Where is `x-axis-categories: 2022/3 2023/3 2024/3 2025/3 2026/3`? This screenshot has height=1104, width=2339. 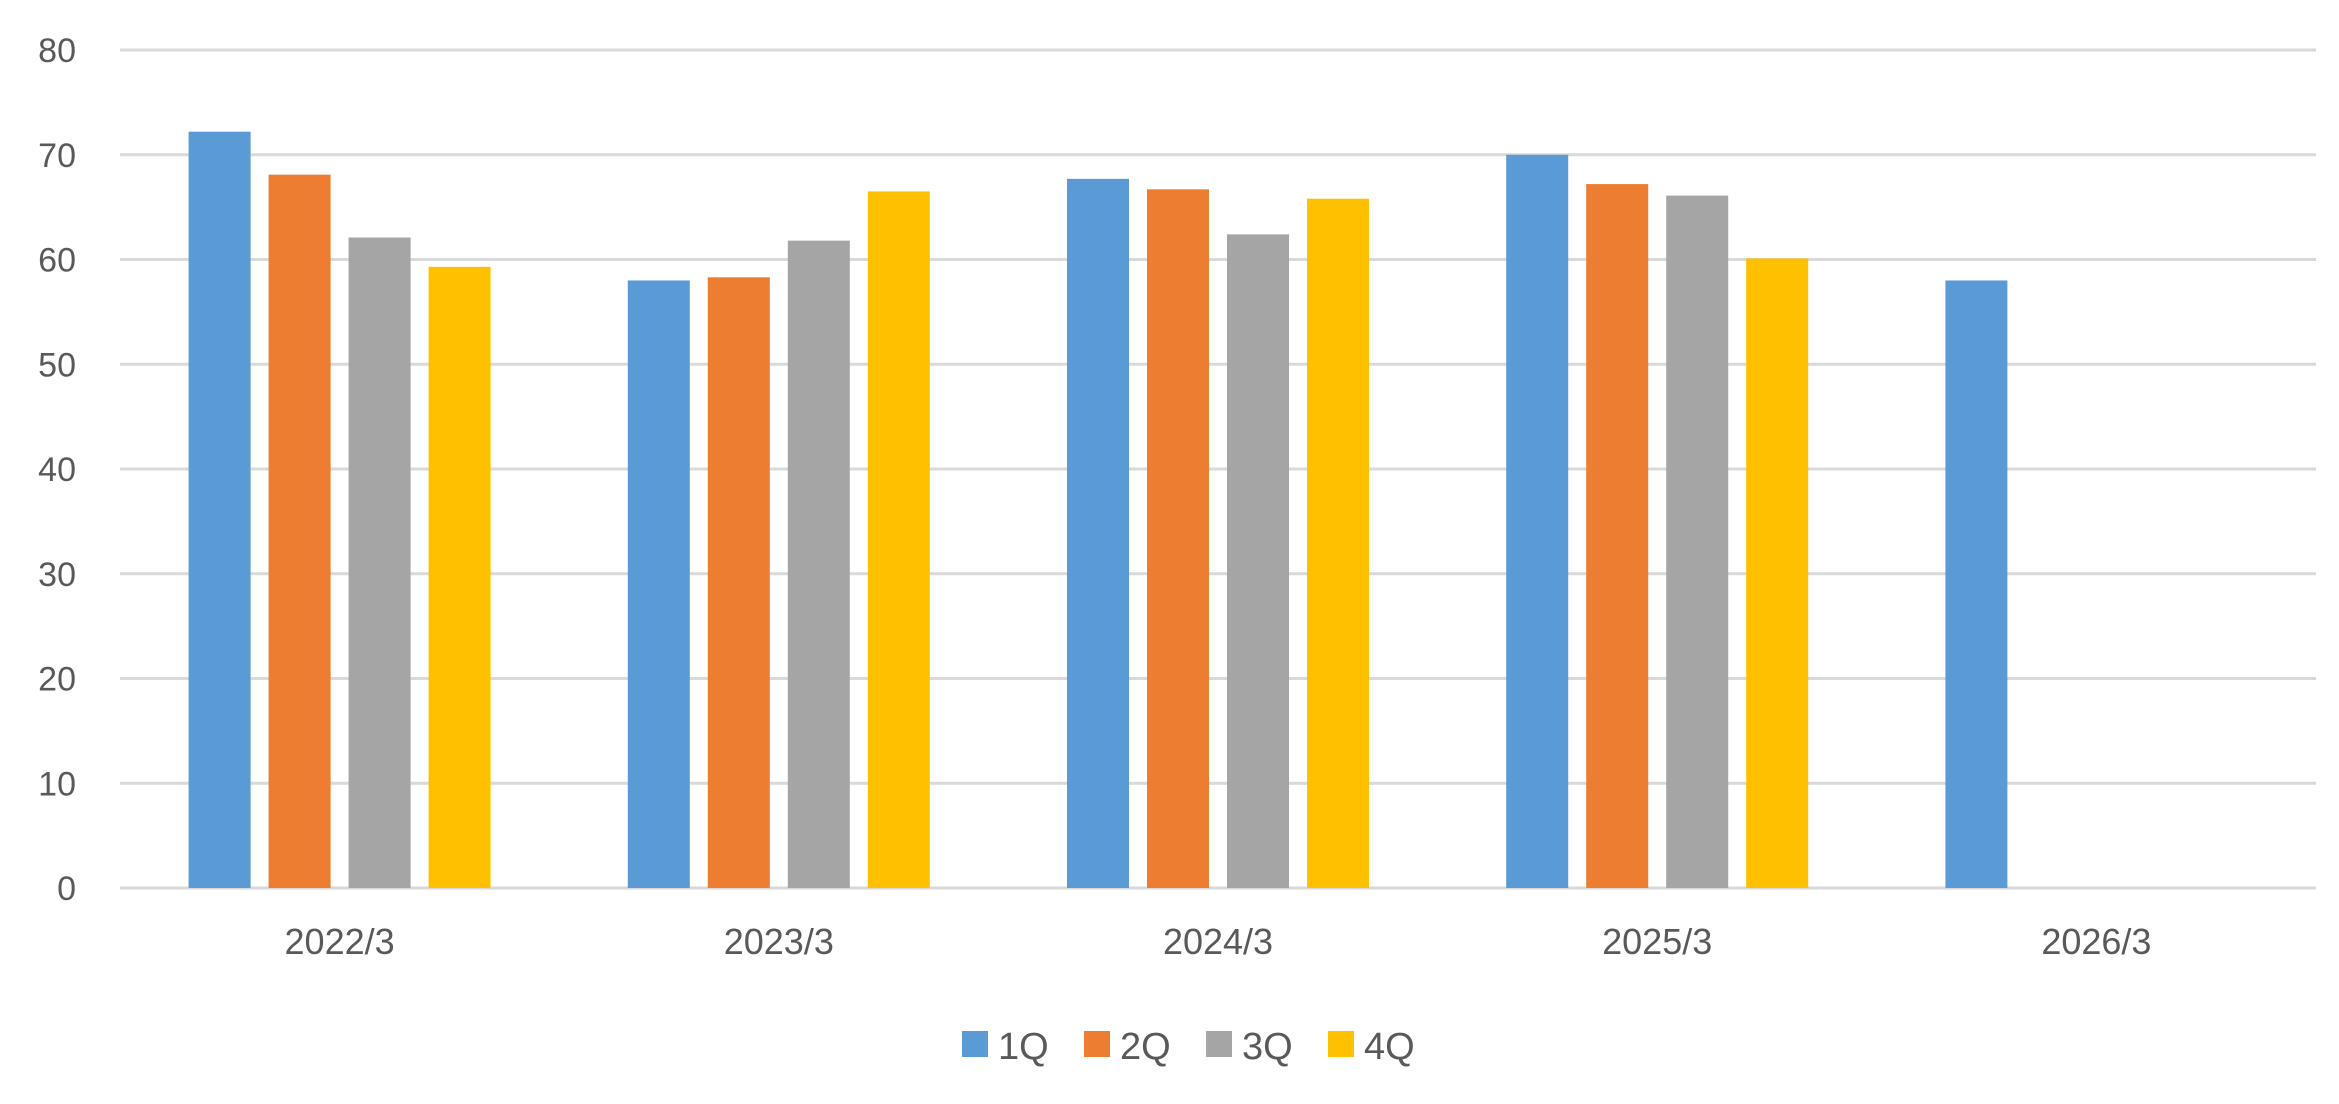
x-axis-categories: 2022/3 2023/3 2024/3 2025/3 2026/3 is located at coordinates (1218, 941).